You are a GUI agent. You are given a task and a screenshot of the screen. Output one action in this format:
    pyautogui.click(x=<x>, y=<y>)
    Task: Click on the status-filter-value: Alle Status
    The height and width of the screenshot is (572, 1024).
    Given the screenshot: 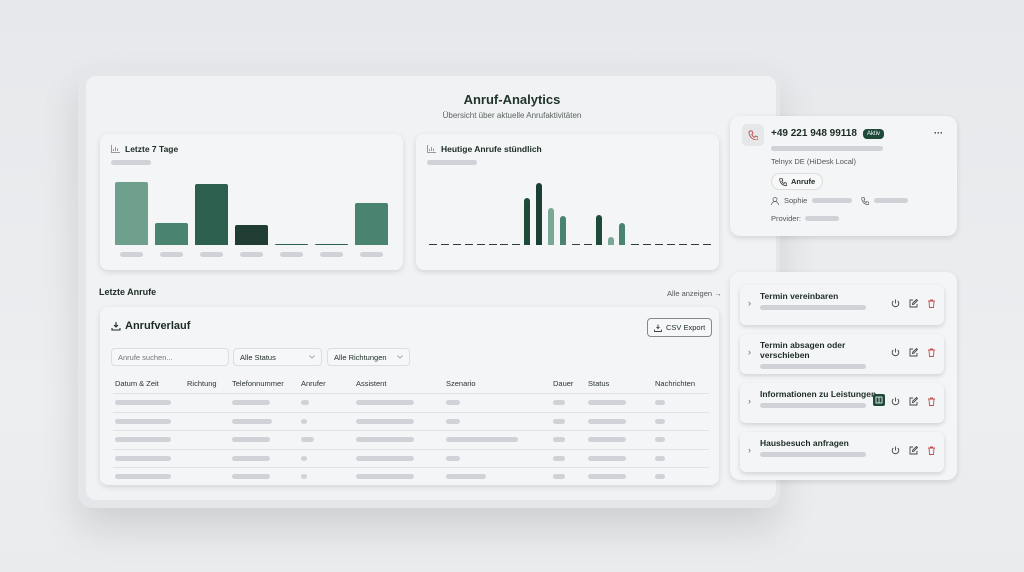 What is the action you would take?
    pyautogui.click(x=258, y=357)
    